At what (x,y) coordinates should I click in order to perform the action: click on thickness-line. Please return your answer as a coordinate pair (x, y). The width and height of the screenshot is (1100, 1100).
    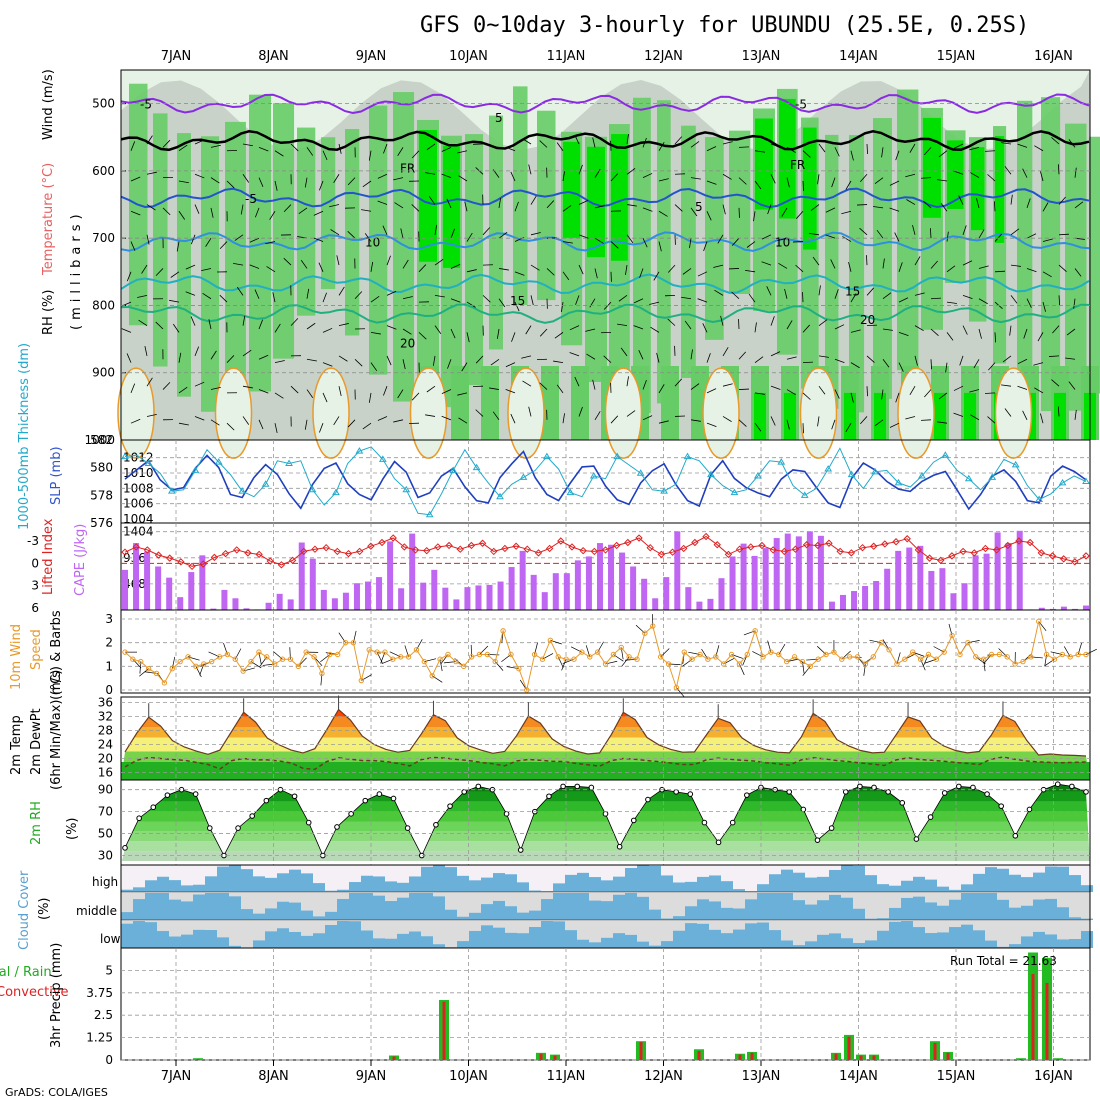
    Looking at the image, I should click on (605, 481).